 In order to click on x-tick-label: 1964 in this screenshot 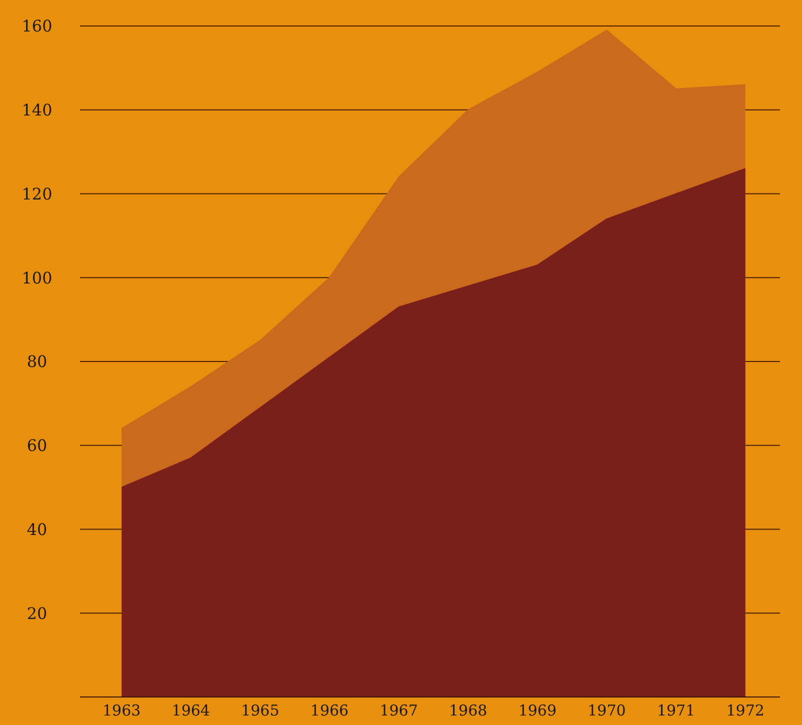, I will do `click(191, 711)`.